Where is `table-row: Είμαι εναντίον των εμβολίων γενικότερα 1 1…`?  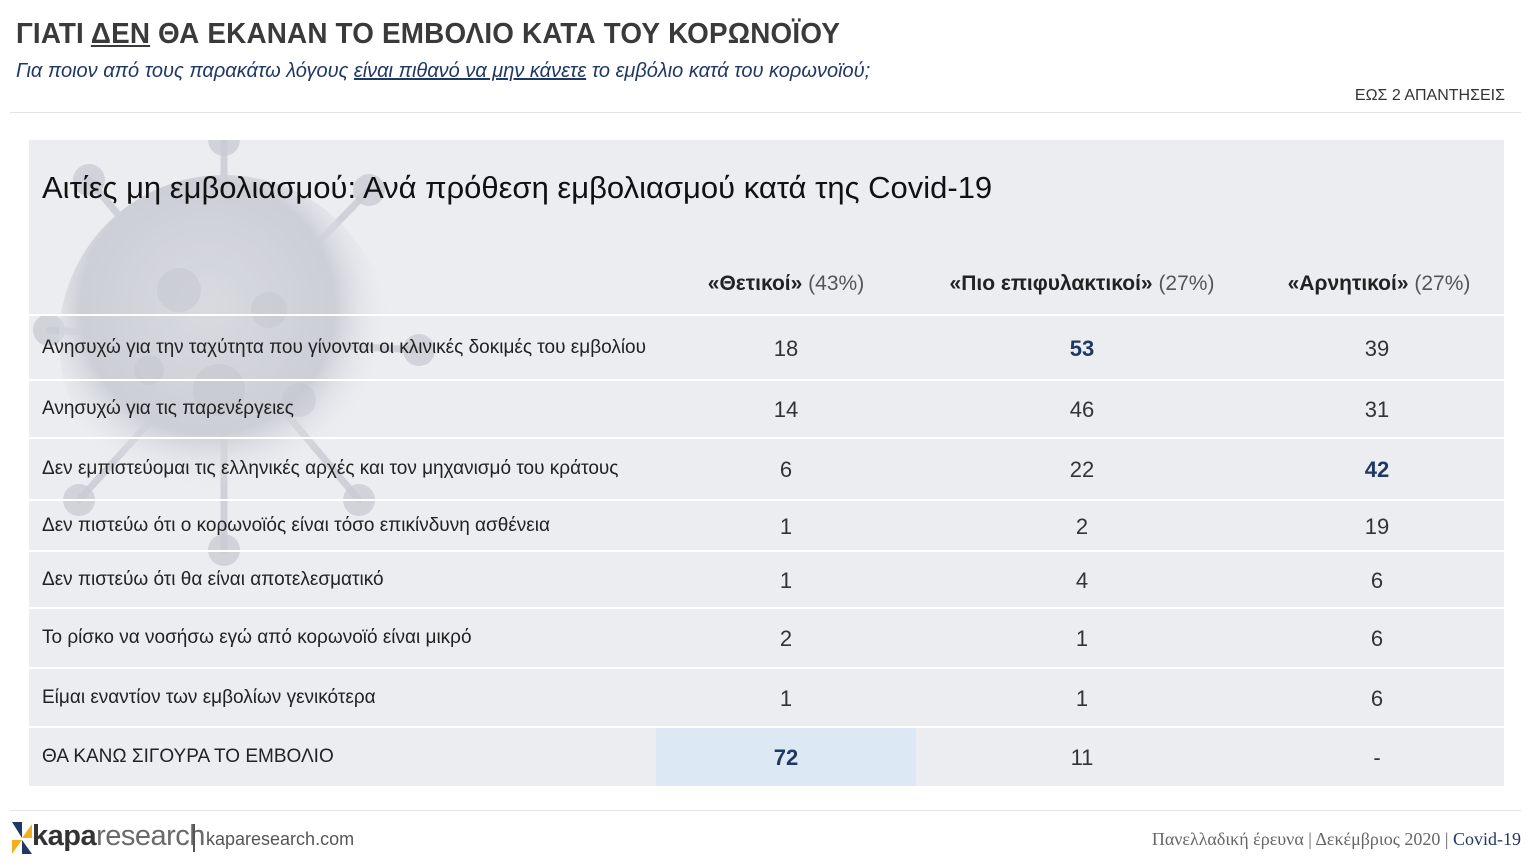
table-row: Είμαι εναντίον των εμβολίων γενικότερα 1 1… is located at coordinates (766, 697).